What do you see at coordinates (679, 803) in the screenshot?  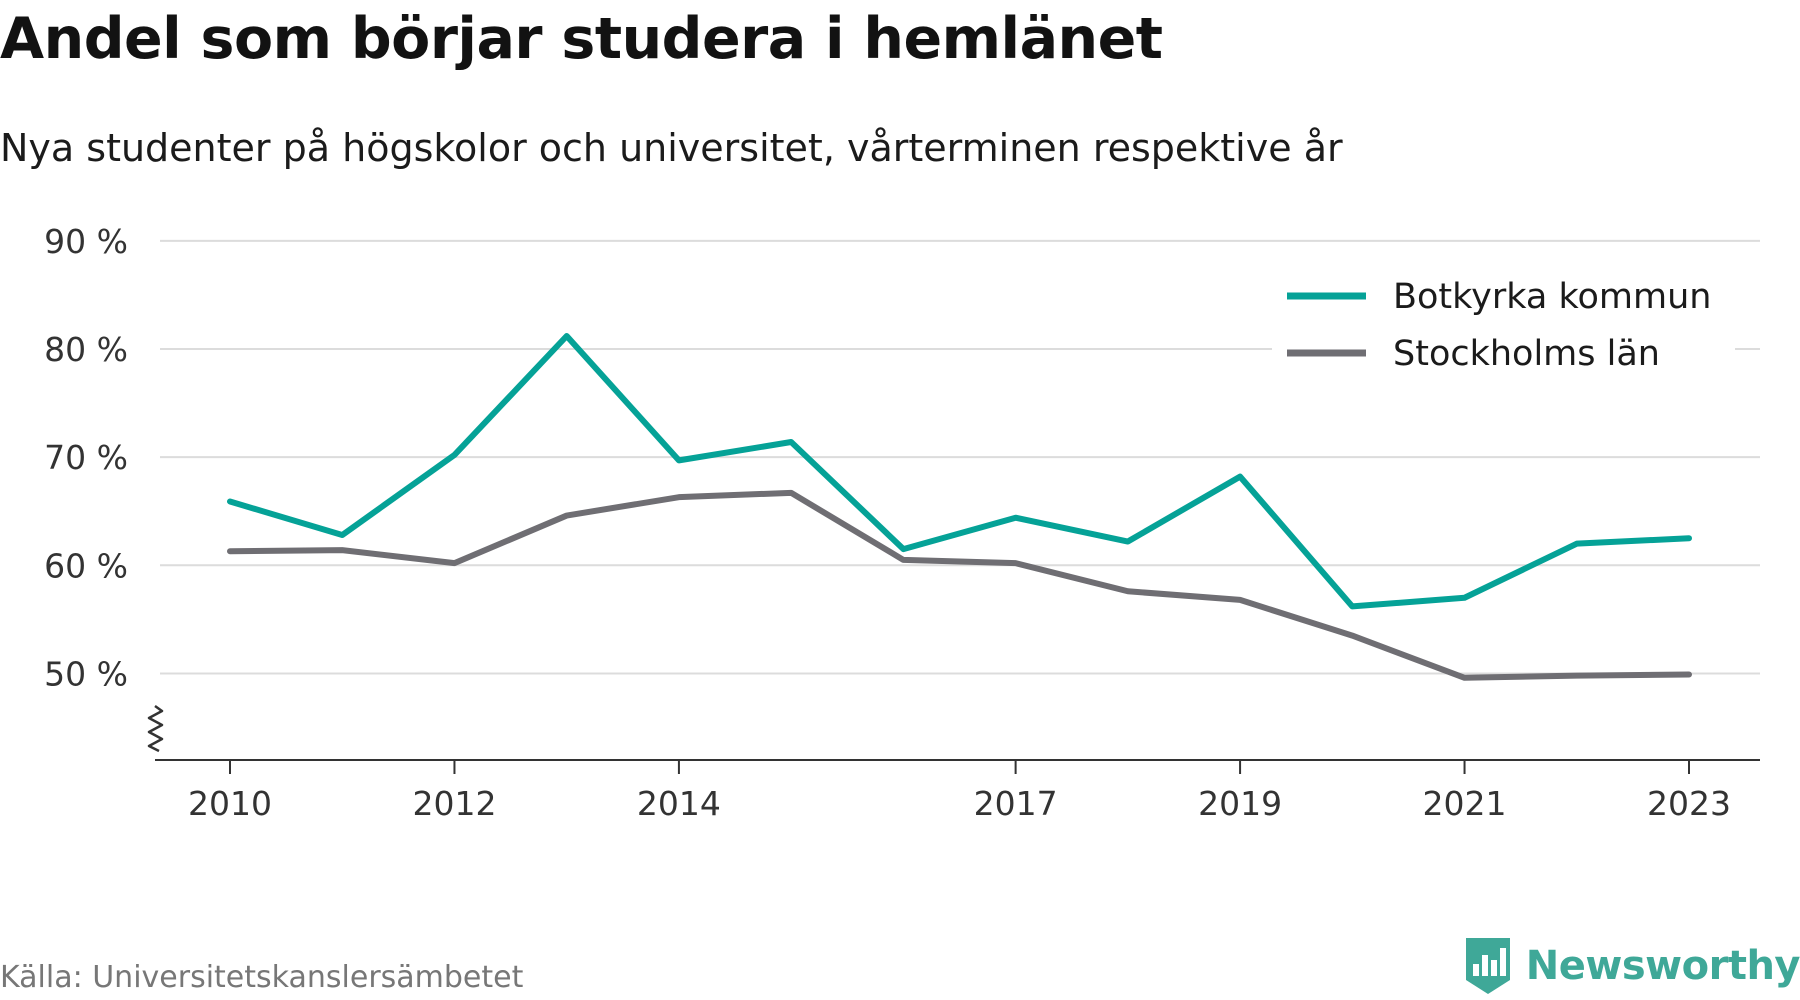 I see `x-tick-label: 2014` at bounding box center [679, 803].